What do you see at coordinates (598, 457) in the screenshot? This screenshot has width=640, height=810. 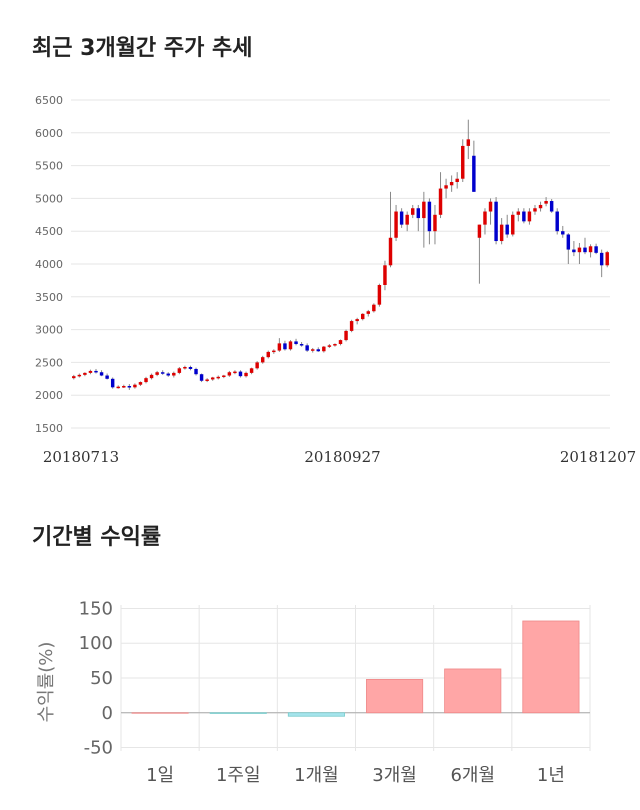 I see `x-tick-label: 20181207` at bounding box center [598, 457].